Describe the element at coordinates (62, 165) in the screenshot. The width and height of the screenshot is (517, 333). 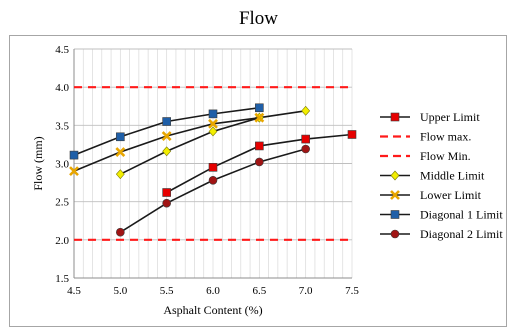
I see `y-tick-label: 3.0` at that location.